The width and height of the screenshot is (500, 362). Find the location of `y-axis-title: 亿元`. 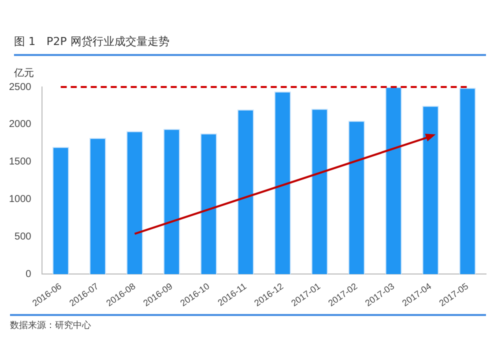

y-axis-title: 亿元 is located at coordinates (24, 73).